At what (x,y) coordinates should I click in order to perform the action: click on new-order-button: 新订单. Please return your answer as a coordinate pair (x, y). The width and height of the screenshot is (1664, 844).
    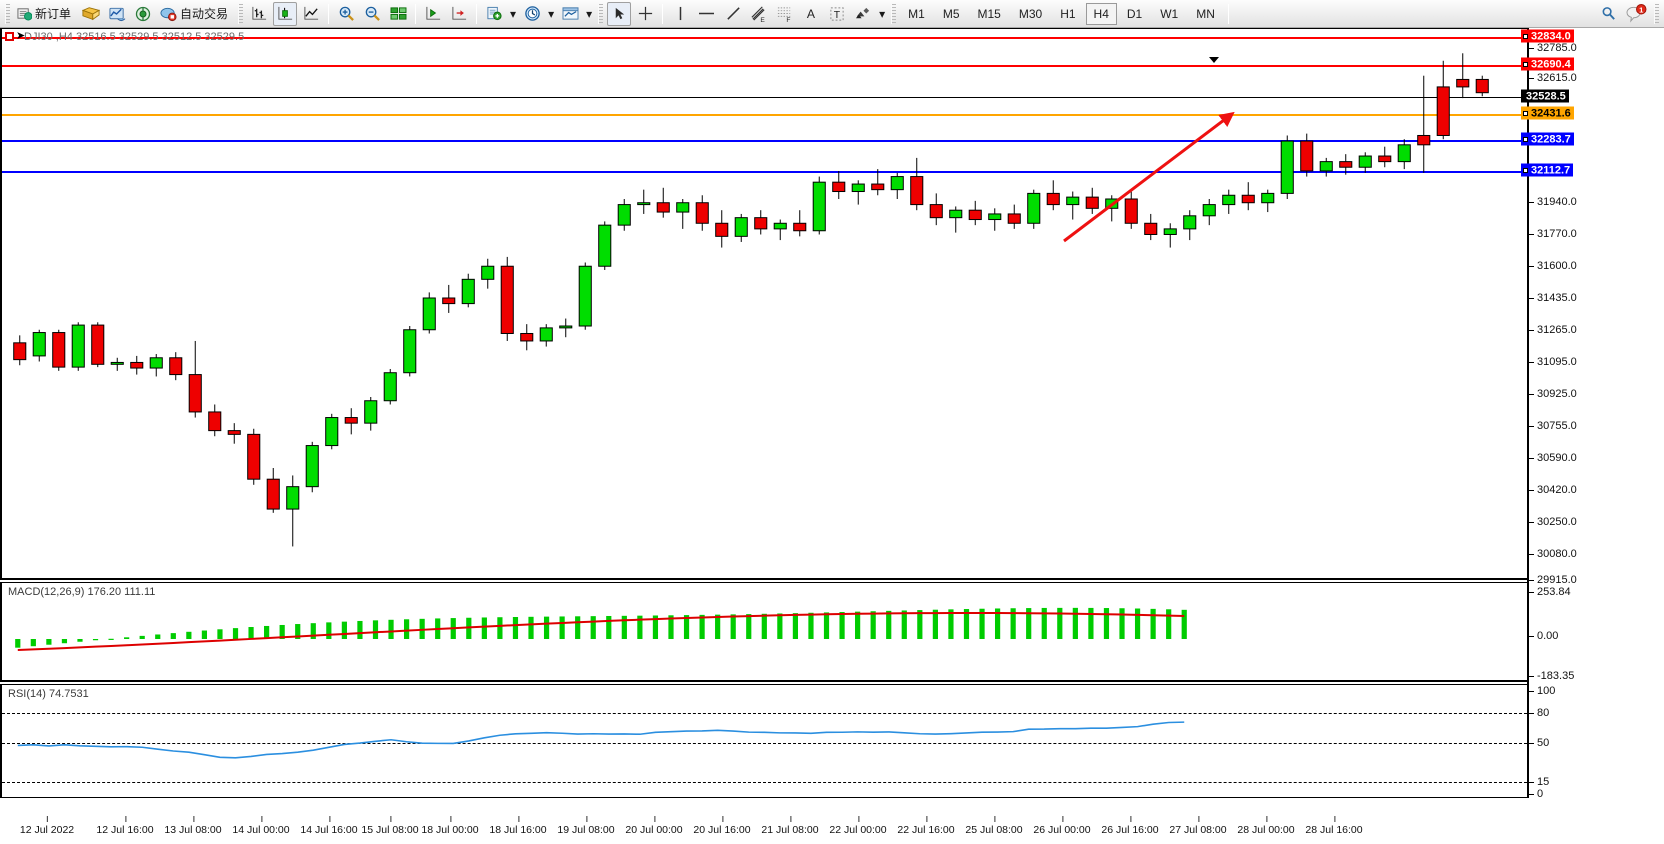
    Looking at the image, I should click on (45, 14).